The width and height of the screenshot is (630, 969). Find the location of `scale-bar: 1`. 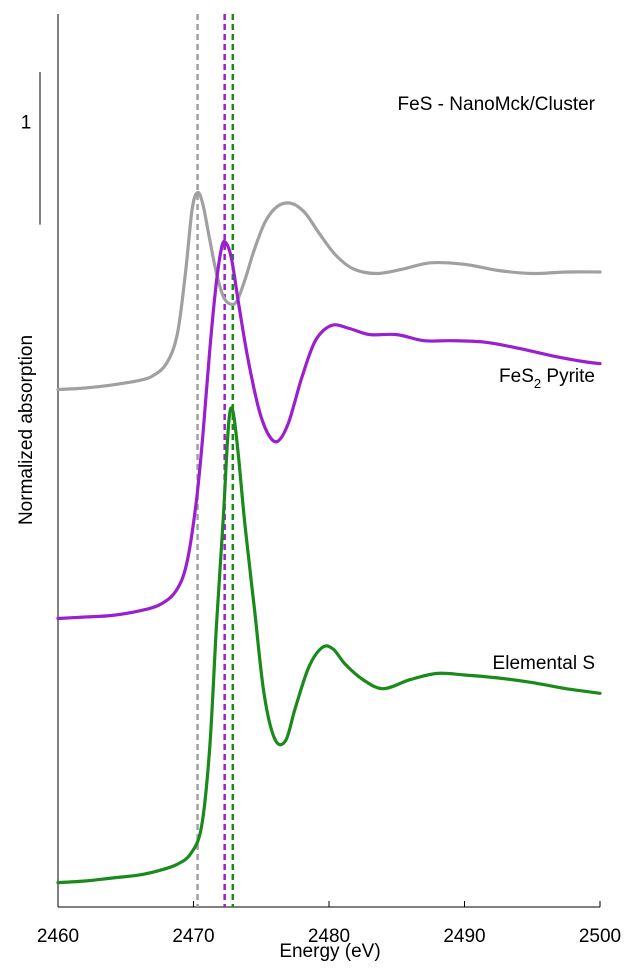

scale-bar: 1 is located at coordinates (31, 148).